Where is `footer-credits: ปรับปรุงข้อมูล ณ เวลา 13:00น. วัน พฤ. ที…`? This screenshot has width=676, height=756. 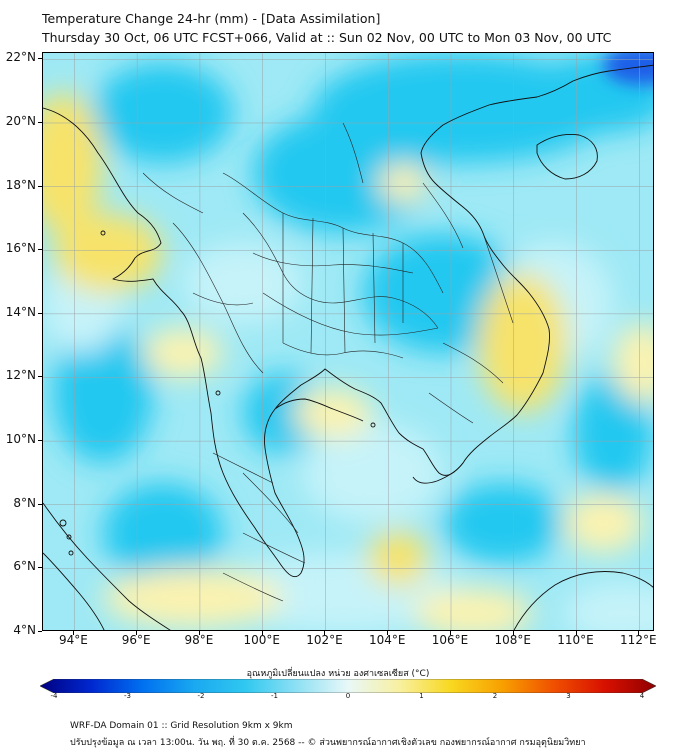 footer-credits: ปรับปรุงข้อมูล ณ เวลา 13:00น. วัน พฤ. ที… is located at coordinates (328, 743).